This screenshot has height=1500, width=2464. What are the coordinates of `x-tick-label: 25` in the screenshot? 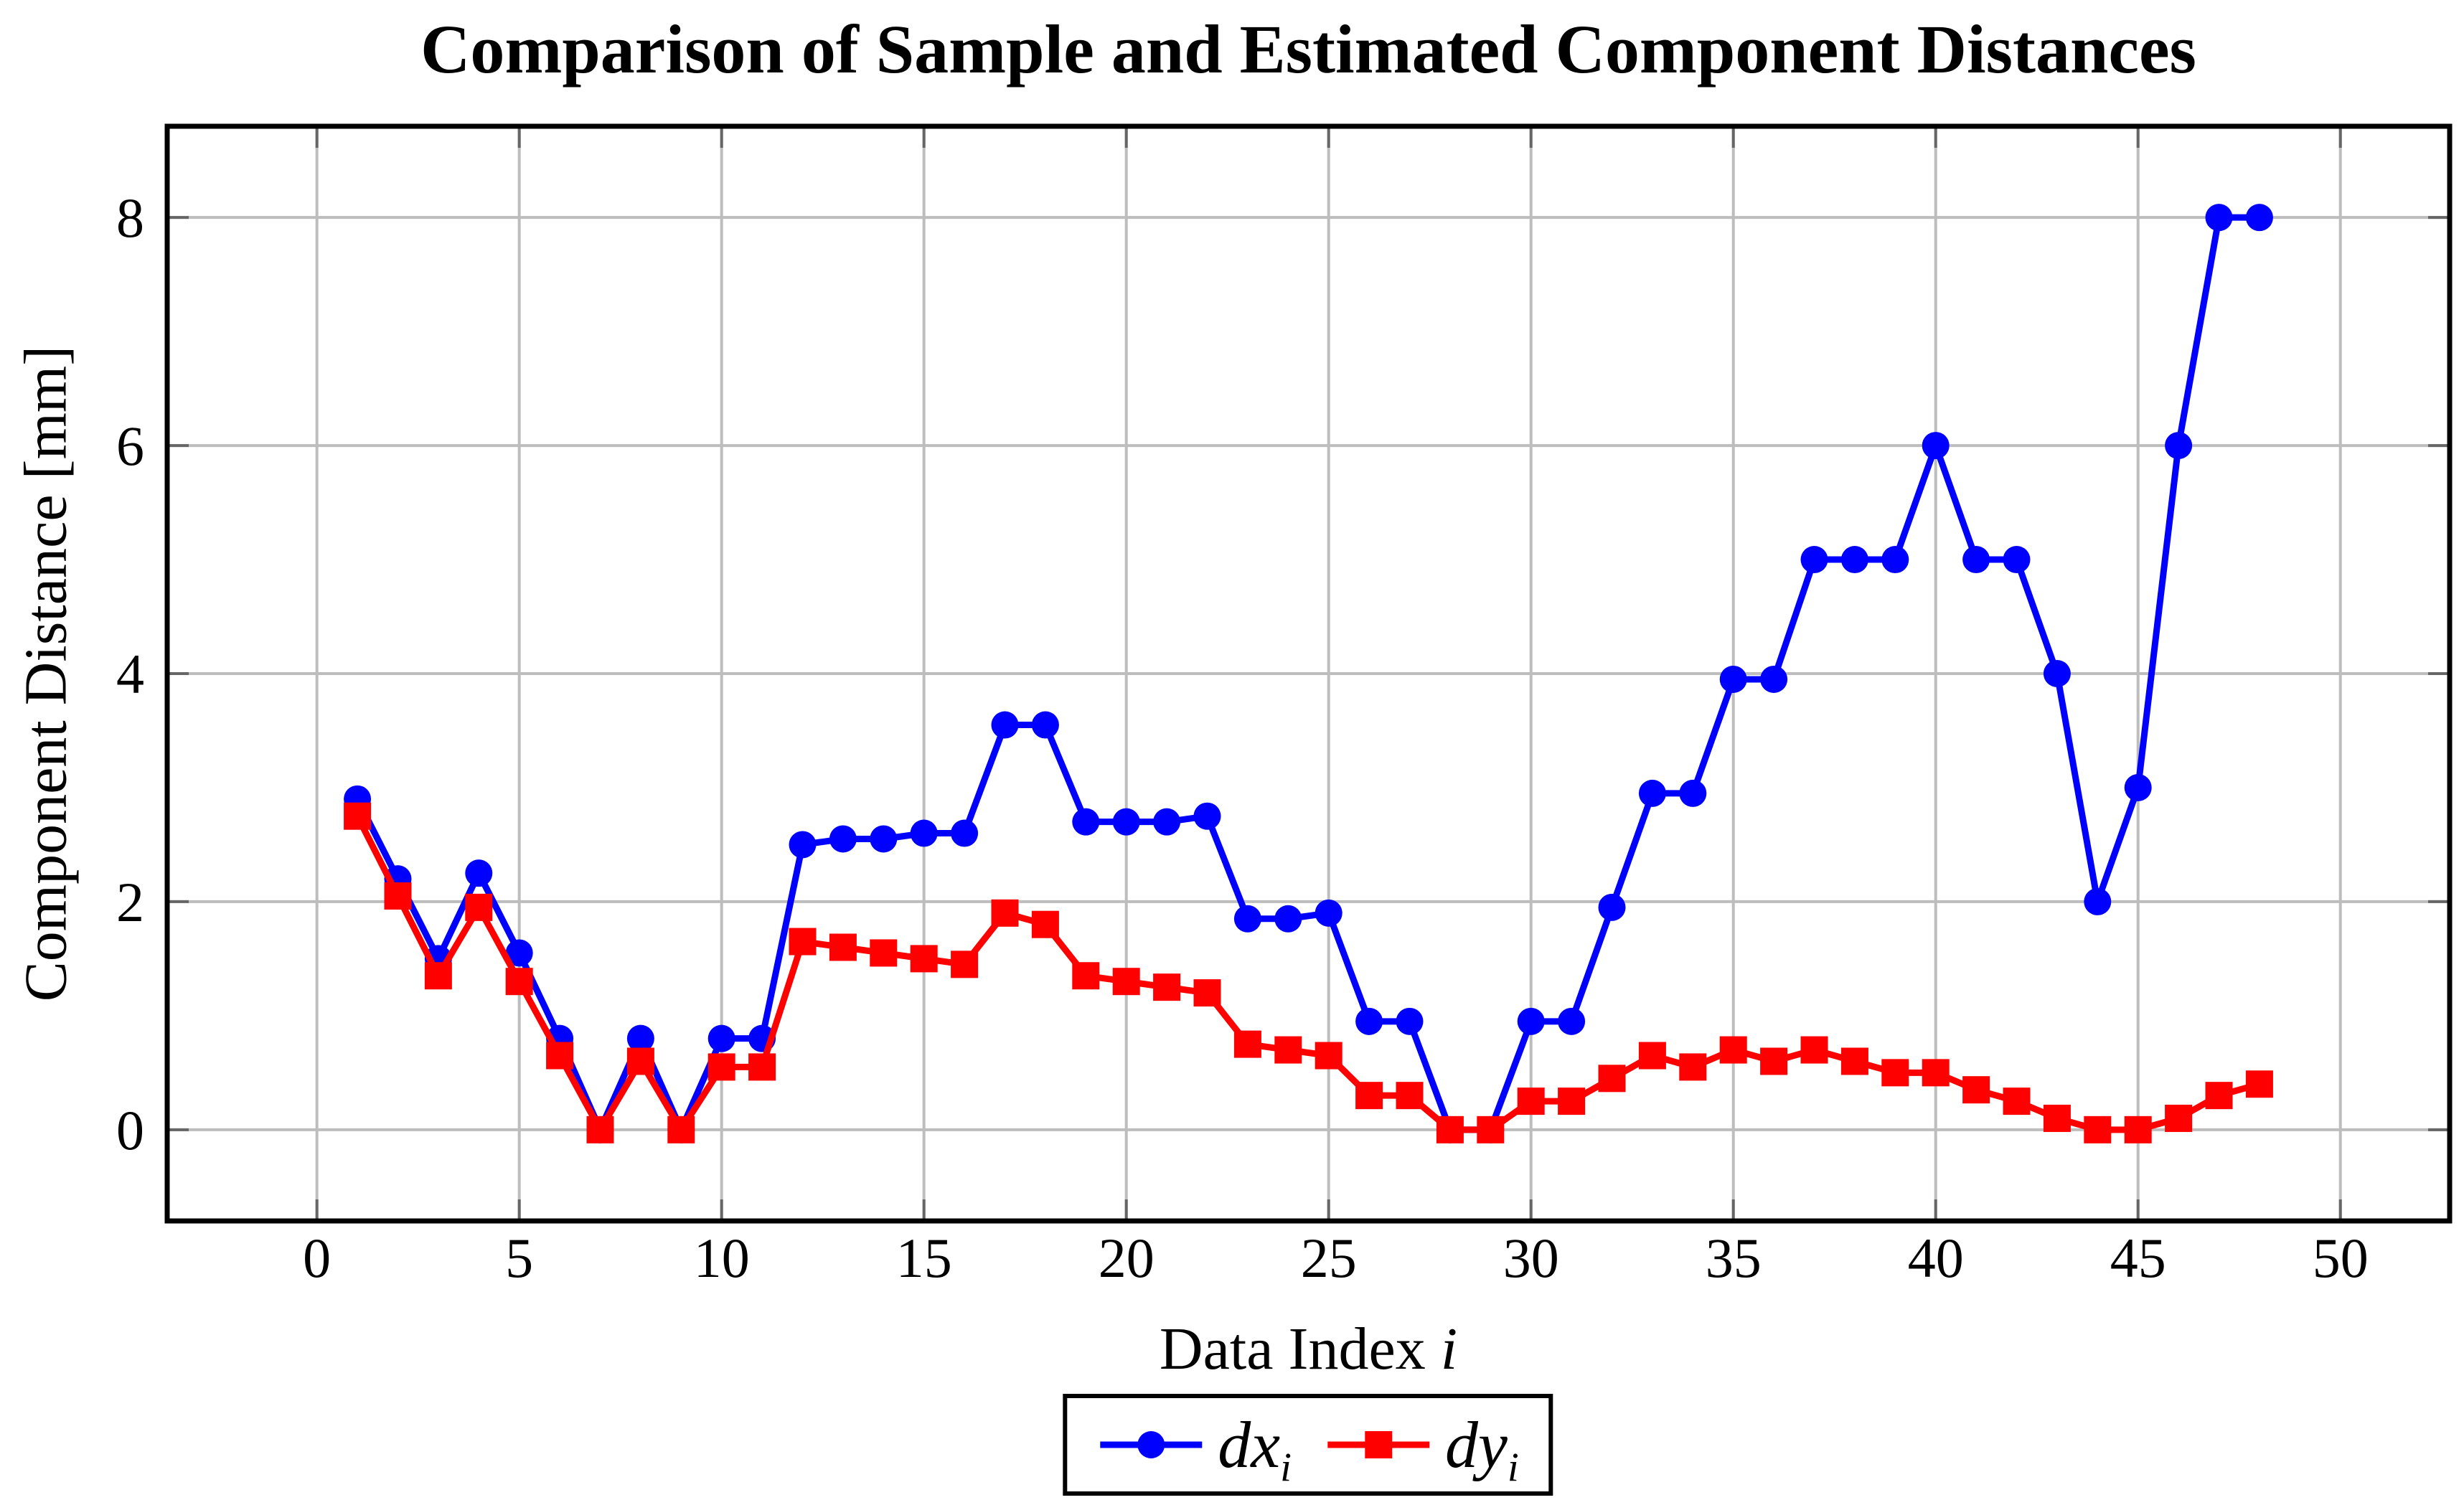 It's located at (1329, 1258).